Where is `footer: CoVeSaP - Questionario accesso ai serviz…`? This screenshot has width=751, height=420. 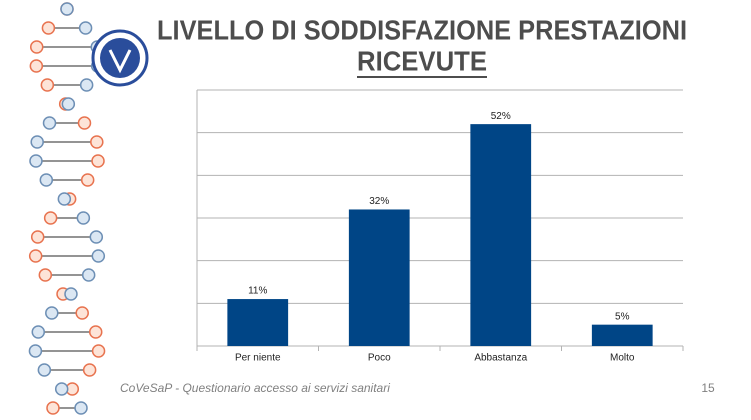 footer: CoVeSaP - Questionario accesso ai serviz… is located at coordinates (255, 388).